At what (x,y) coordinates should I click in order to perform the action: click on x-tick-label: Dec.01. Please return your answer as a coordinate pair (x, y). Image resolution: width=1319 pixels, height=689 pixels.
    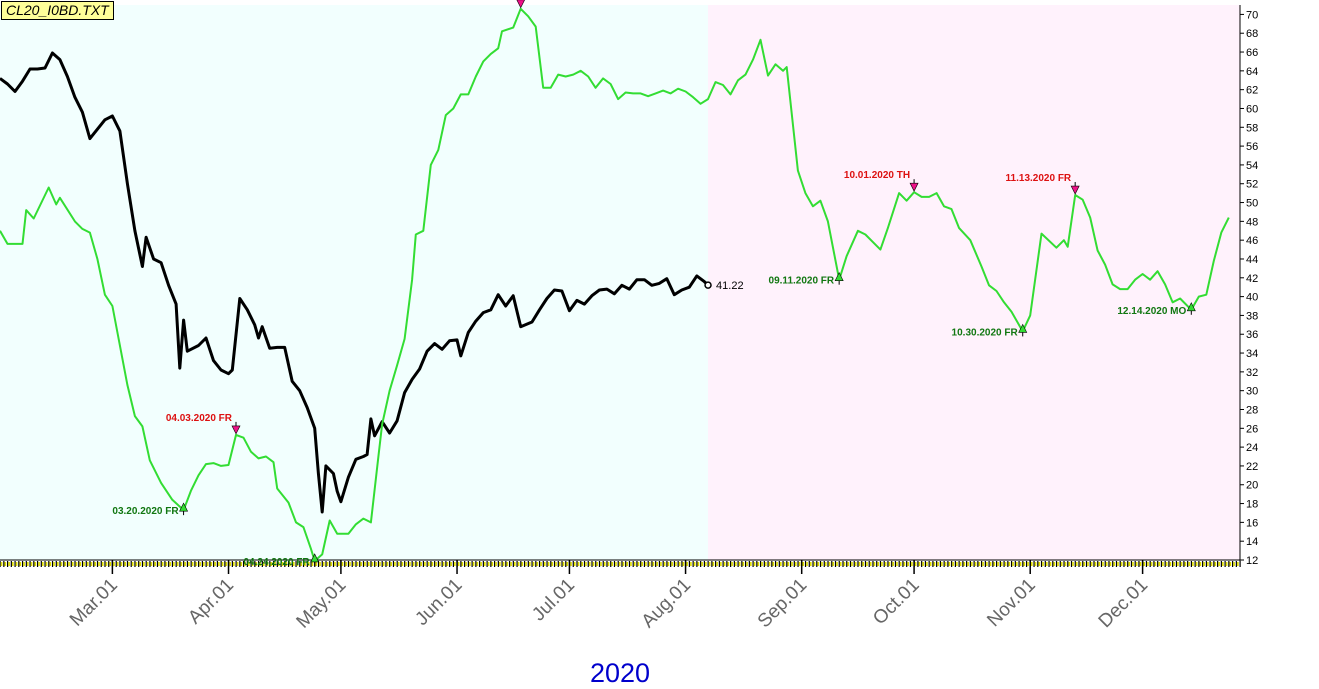
    Looking at the image, I should click on (1123, 603).